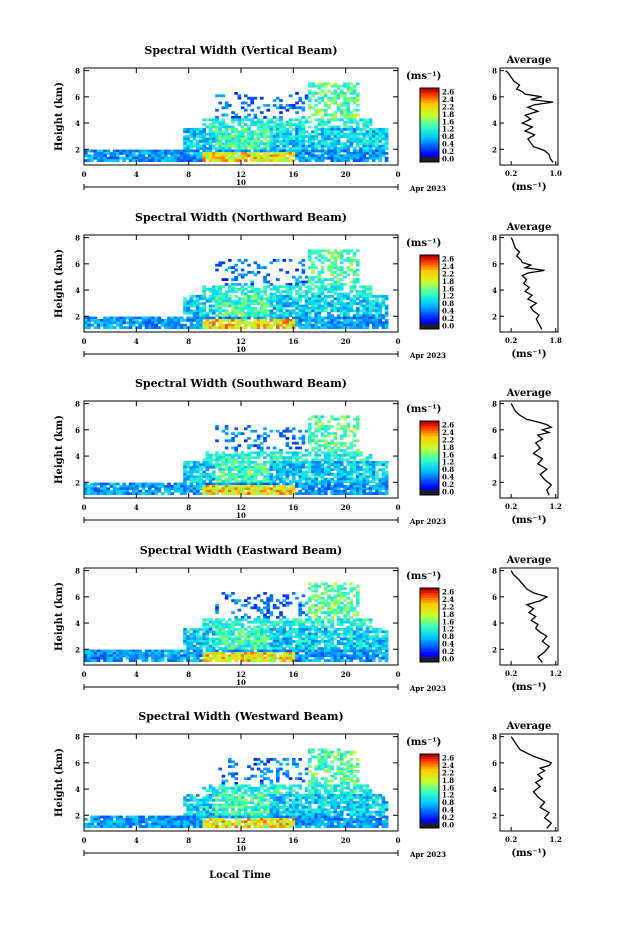 This screenshot has width=618, height=929. Describe the element at coordinates (236, 122) in the screenshot. I see `heatmap-cells` at that location.